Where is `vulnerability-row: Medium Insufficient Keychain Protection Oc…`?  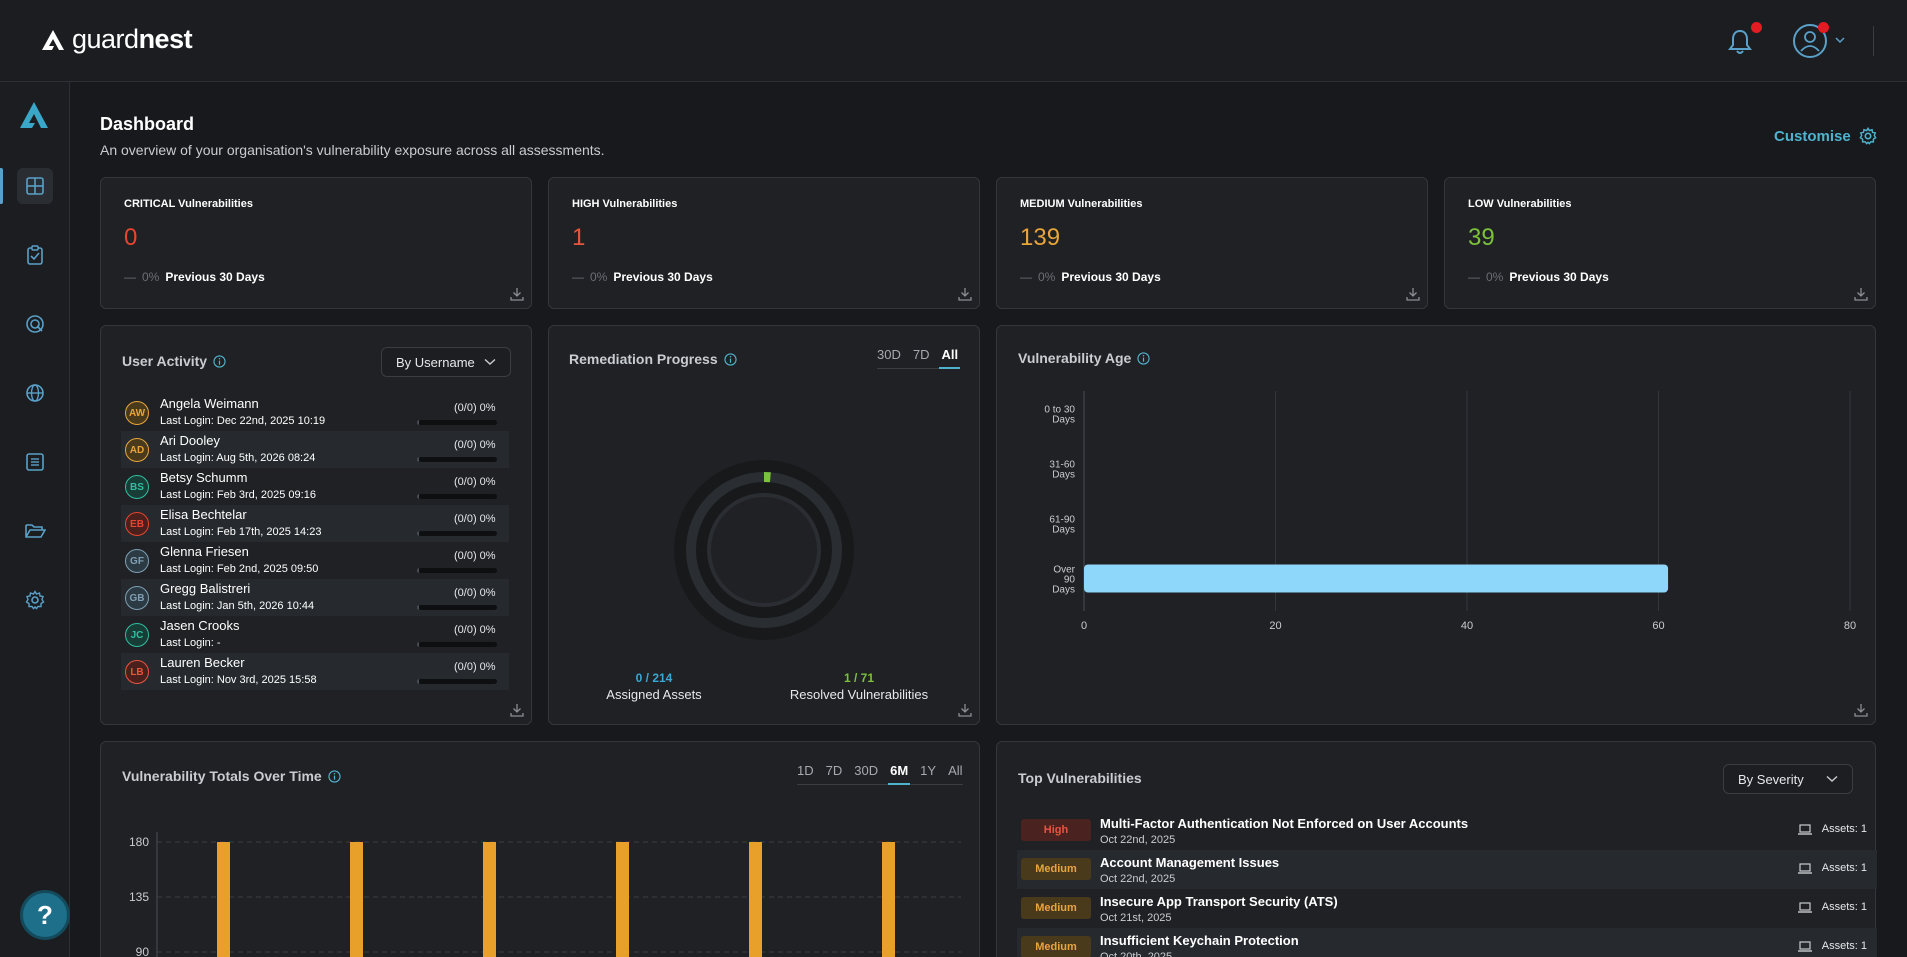 vulnerability-row: Medium Insufficient Keychain Protection Oc… is located at coordinates (1447, 942).